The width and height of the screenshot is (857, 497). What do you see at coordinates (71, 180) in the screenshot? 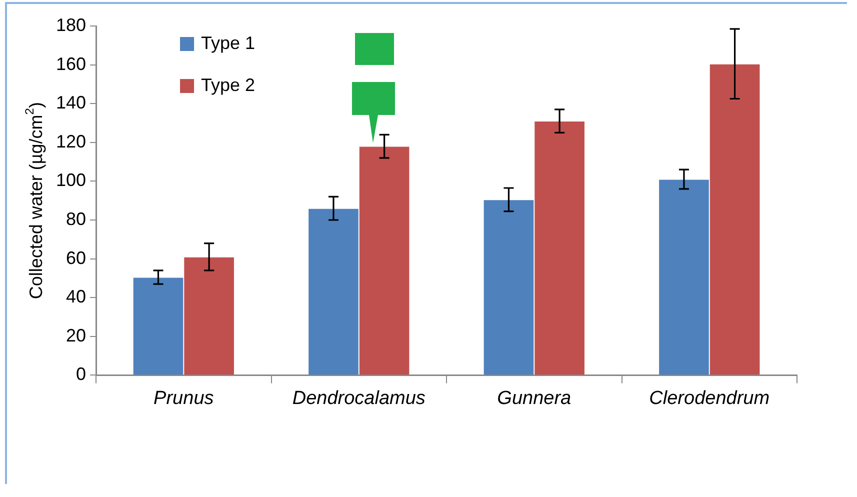
I see `y-tick-label: 100` at bounding box center [71, 180].